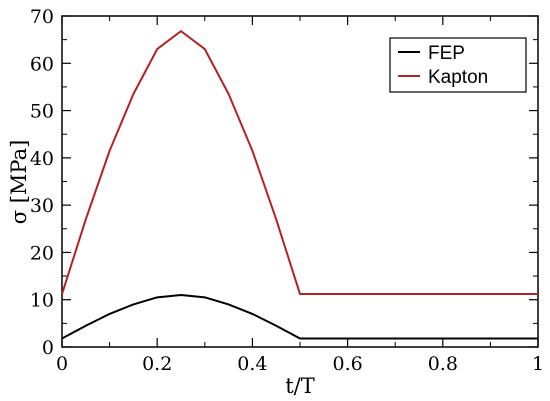  Describe the element at coordinates (62, 364) in the screenshot. I see `x-tick-label: 0` at that location.